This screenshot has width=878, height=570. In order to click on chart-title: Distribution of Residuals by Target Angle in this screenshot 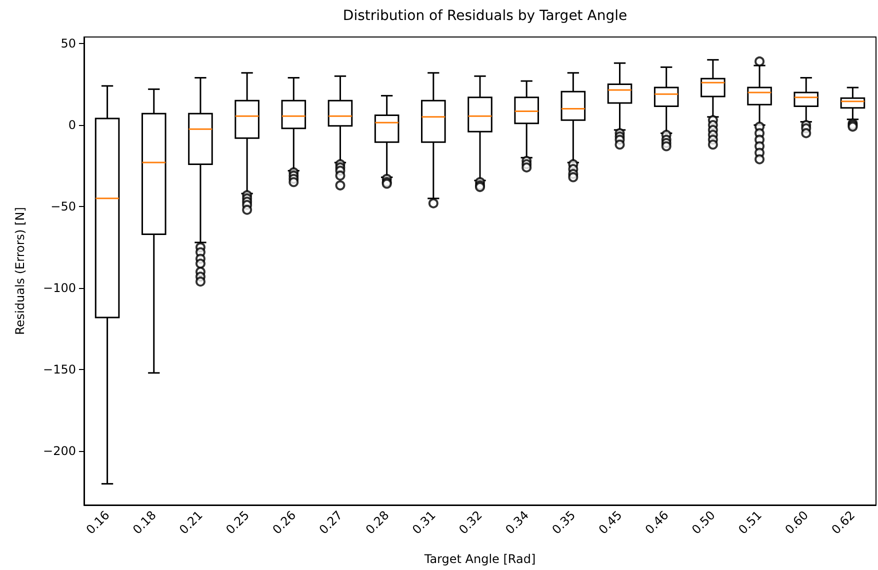, I will do `click(485, 16)`.